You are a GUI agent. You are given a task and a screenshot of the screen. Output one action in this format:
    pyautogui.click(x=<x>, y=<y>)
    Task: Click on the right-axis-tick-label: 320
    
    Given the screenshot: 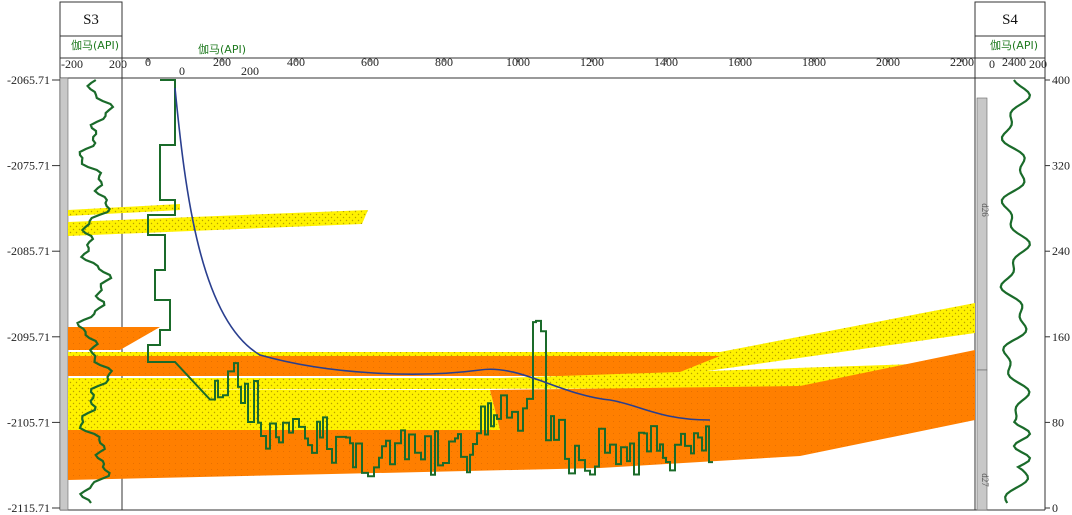 What is the action you would take?
    pyautogui.click(x=1061, y=166)
    